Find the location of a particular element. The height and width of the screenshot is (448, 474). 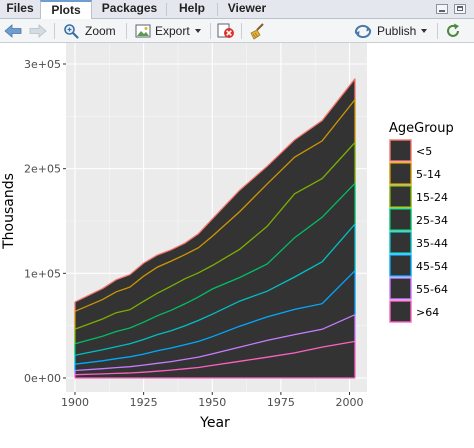

y-tick-label: 0e+00 is located at coordinates (42, 378).